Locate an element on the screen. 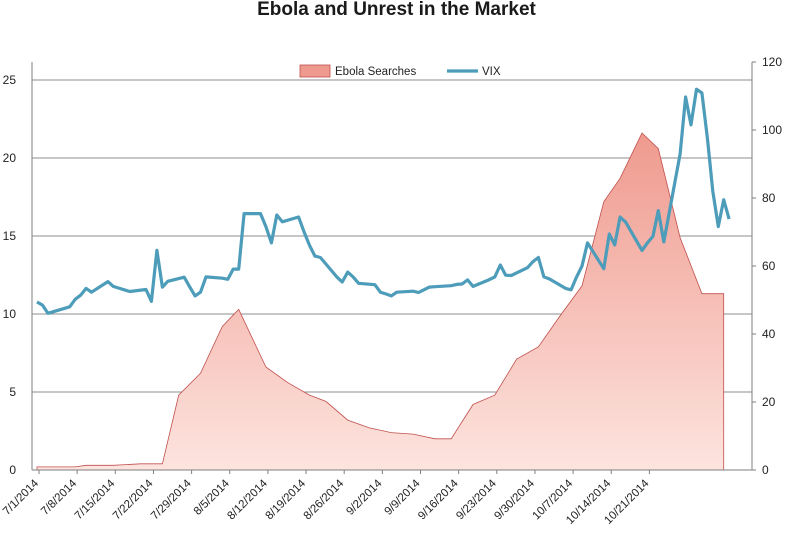  legend-label-ebola: Ebola Searches is located at coordinates (375, 72).